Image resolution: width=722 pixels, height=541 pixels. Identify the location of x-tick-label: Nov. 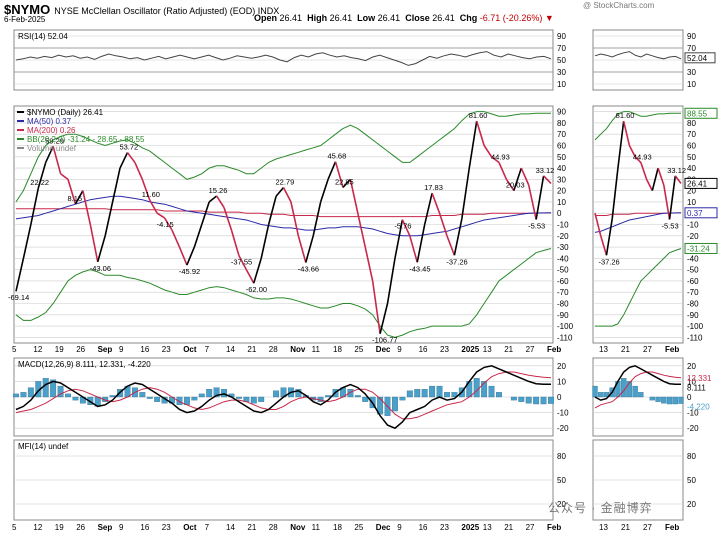
(298, 527).